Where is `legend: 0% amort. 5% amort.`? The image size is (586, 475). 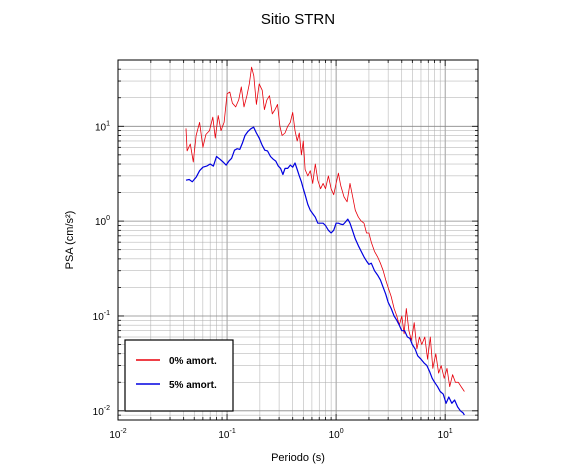 legend: 0% amort. 5% amort. is located at coordinates (179, 375).